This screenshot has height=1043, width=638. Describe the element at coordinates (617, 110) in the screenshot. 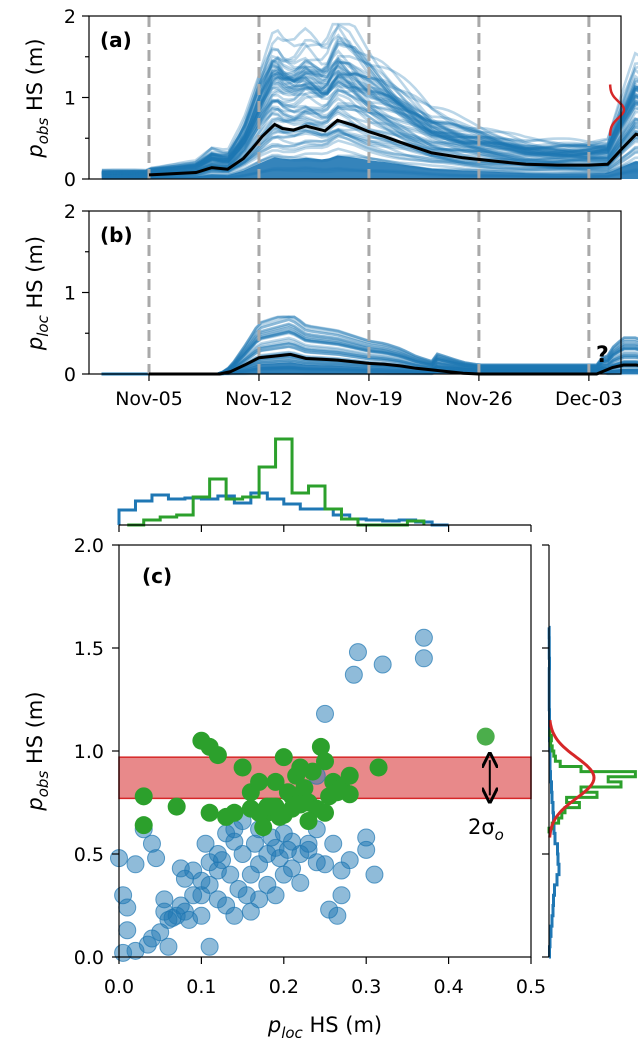

I see `panel-a-observation` at that location.